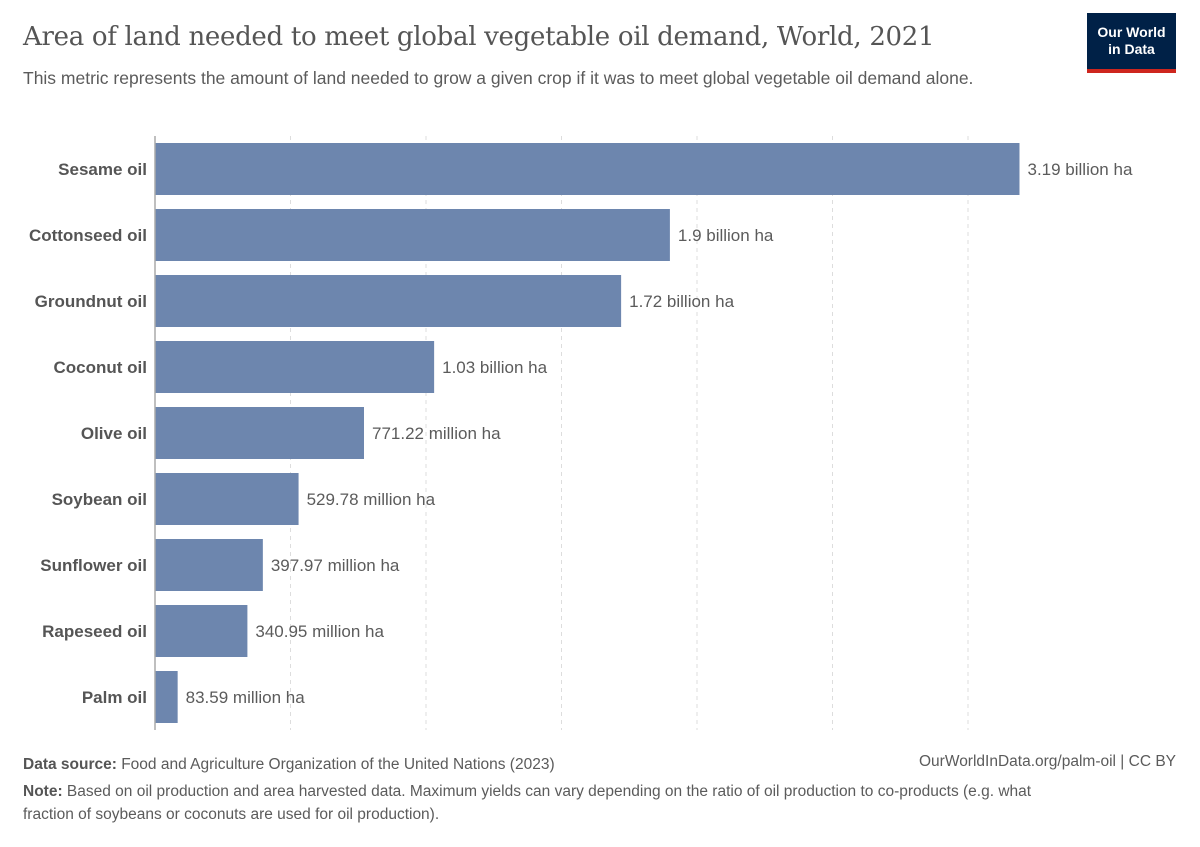  I want to click on category-label: Soybean oil, so click(99, 499).